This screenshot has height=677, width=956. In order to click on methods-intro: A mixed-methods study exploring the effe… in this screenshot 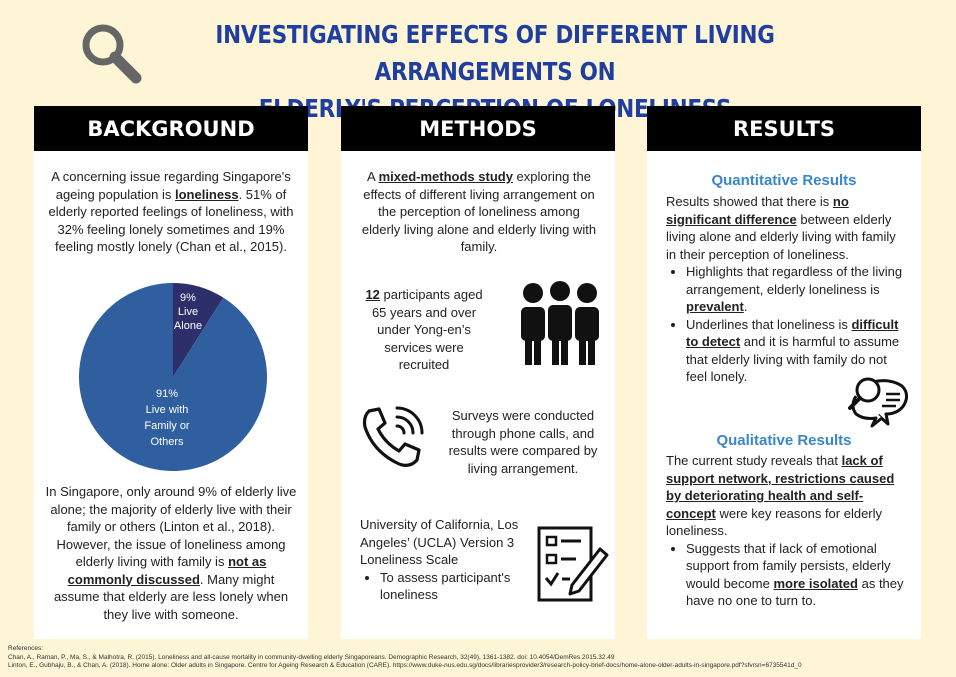, I will do `click(479, 211)`.